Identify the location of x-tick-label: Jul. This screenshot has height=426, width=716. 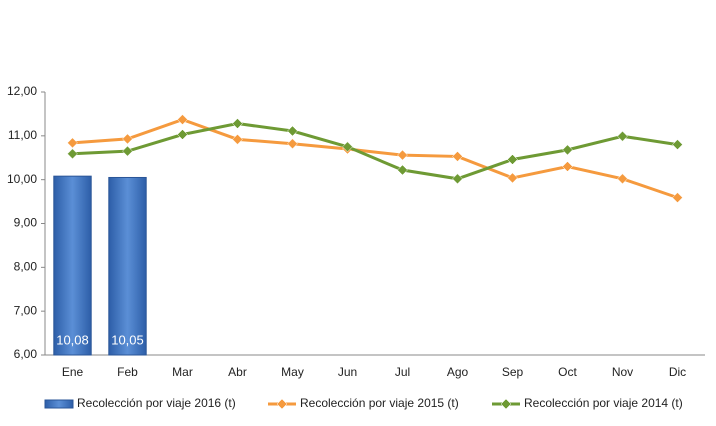
(402, 372).